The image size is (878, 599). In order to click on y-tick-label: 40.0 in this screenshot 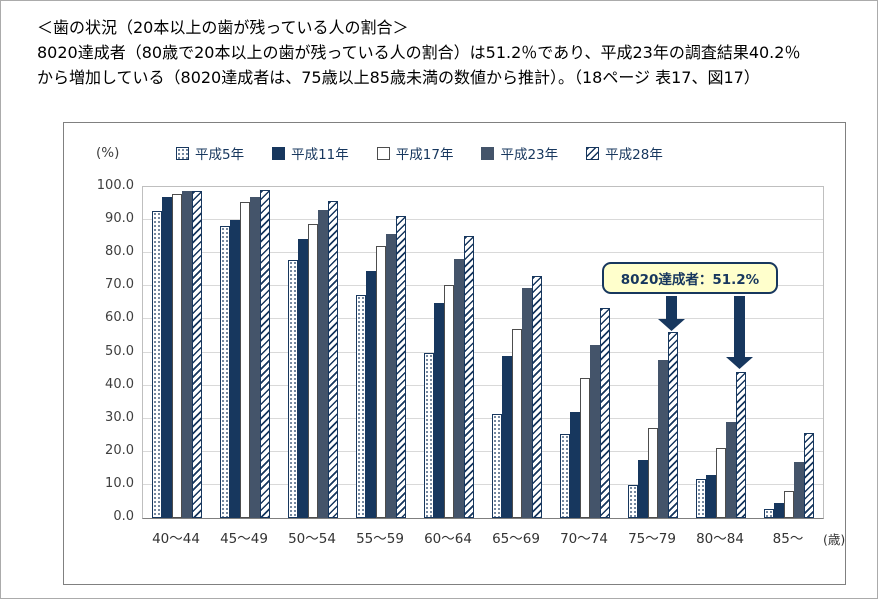, I will do `click(119, 384)`.